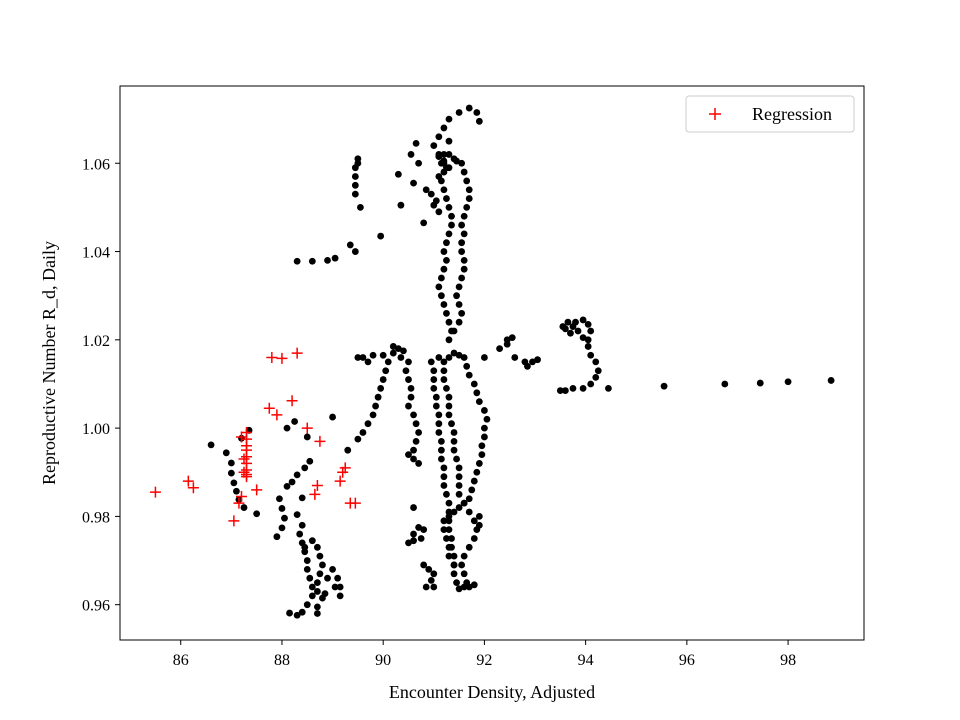  Describe the element at coordinates (96, 606) in the screenshot. I see `y-tick-label: 0.96` at that location.